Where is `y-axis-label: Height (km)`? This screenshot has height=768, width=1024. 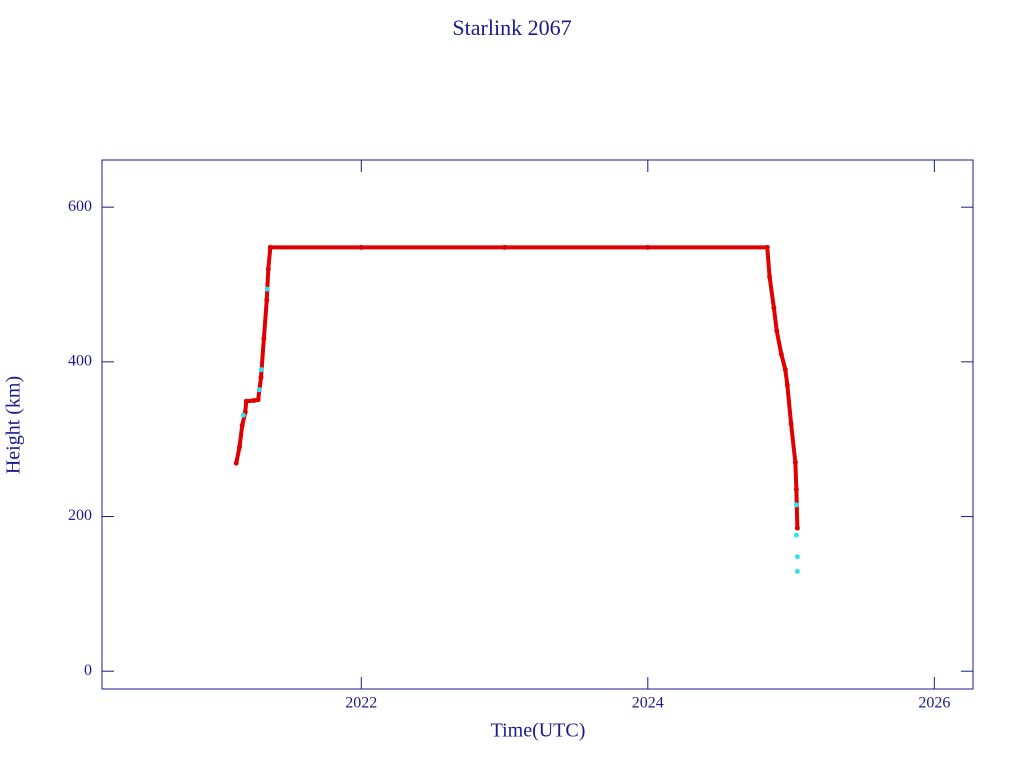
y-axis-label: Height (km) is located at coordinates (14, 425).